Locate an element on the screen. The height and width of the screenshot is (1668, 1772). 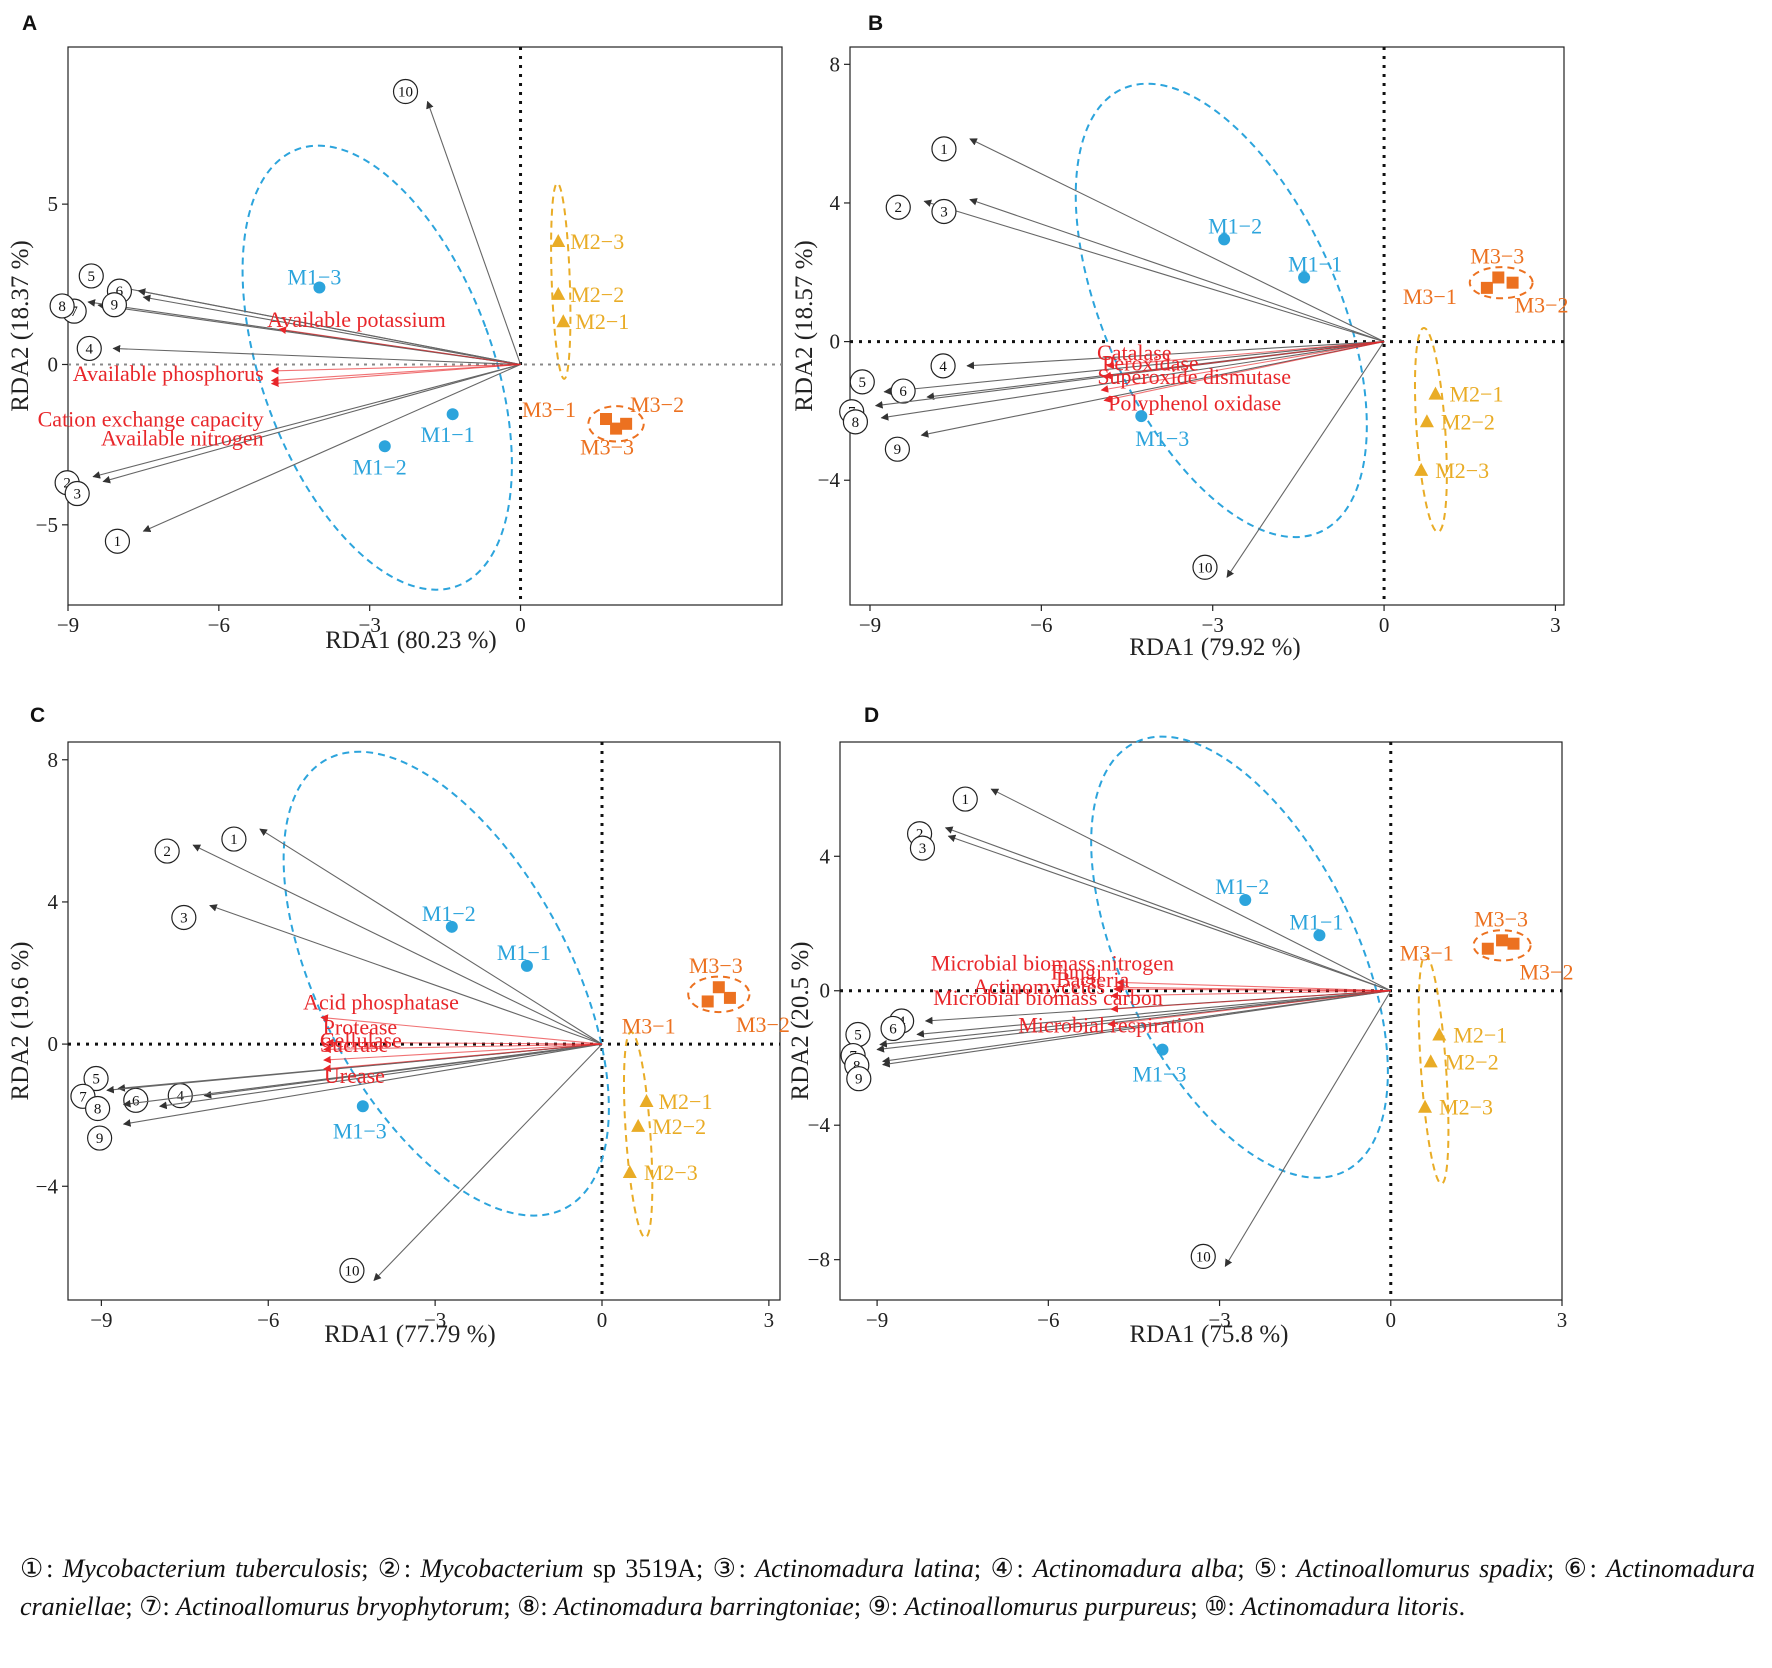
plot-frame is located at coordinates (1201, 1021).